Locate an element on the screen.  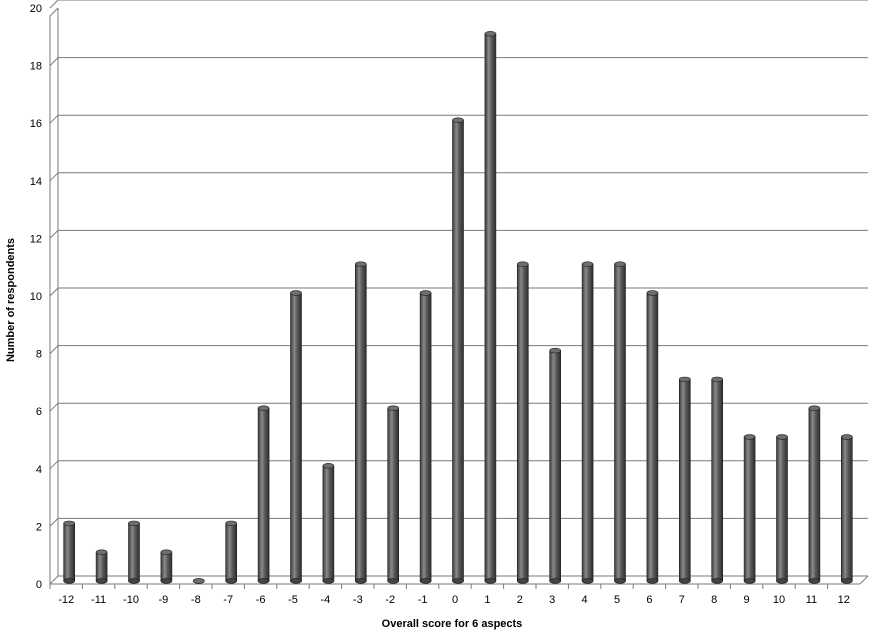
wall-top-edge is located at coordinates (54, 12).